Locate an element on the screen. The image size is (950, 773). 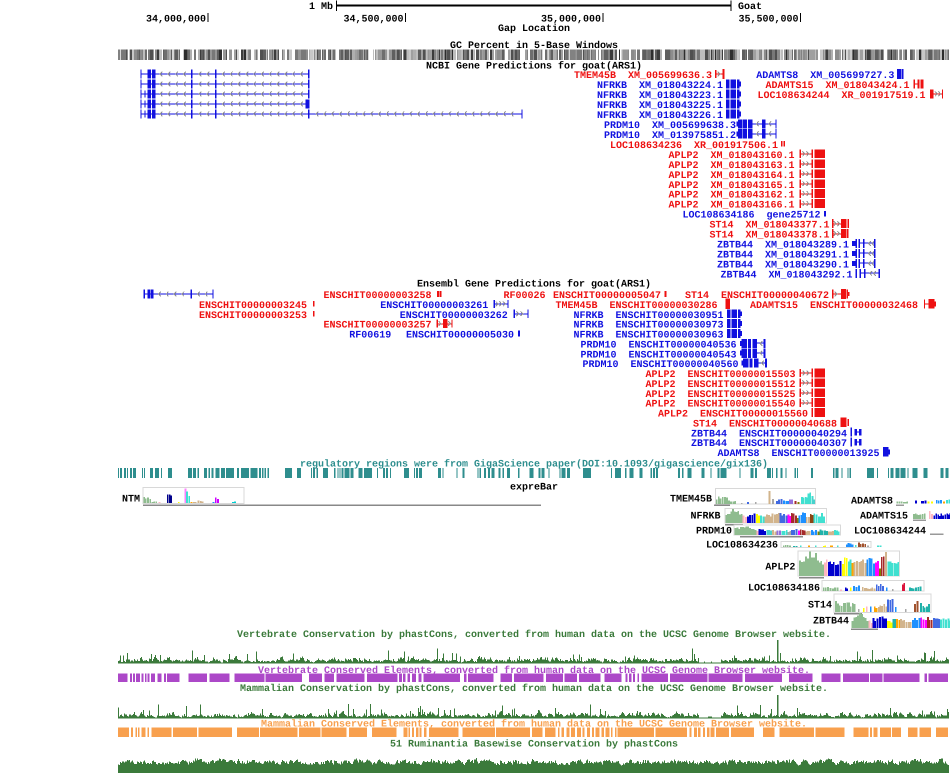
svg-text: GC Percent in 5-Base Windows is located at coordinates (534, 46).